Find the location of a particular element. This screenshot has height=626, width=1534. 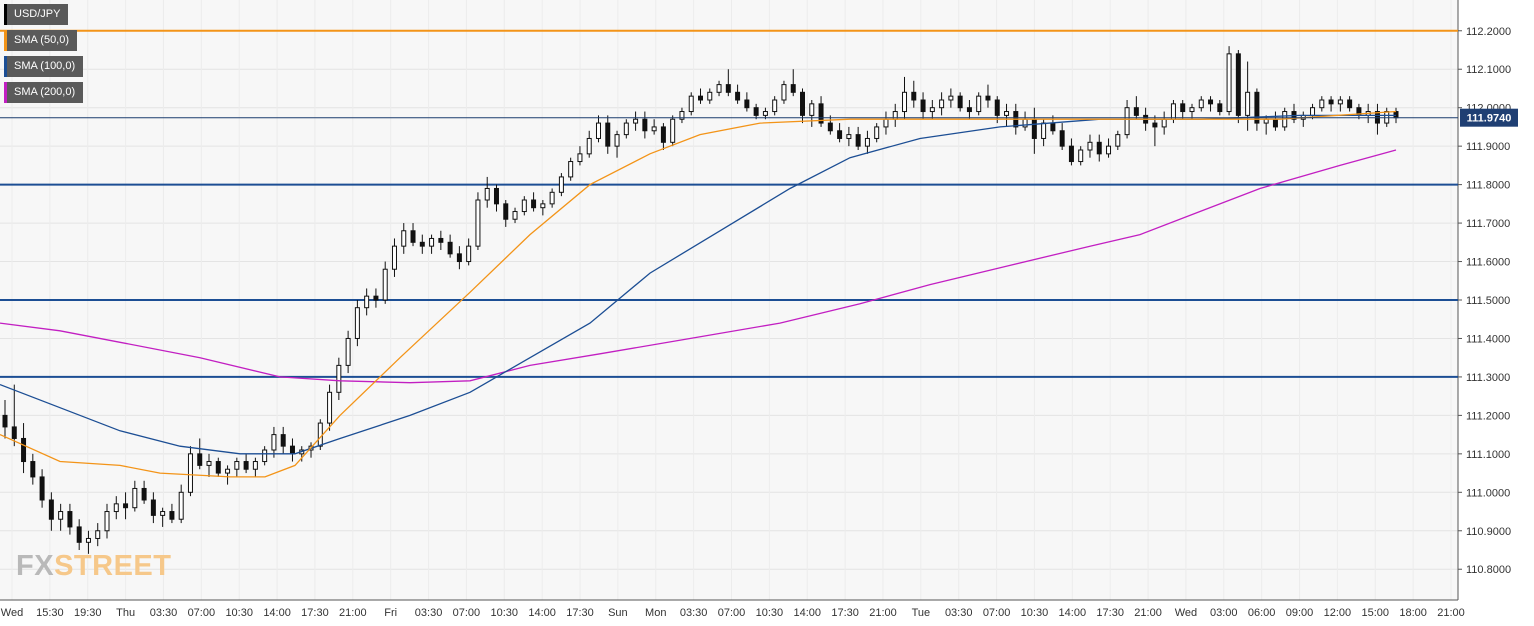

y-tick-label: 111.9000 is located at coordinates (1488, 147).